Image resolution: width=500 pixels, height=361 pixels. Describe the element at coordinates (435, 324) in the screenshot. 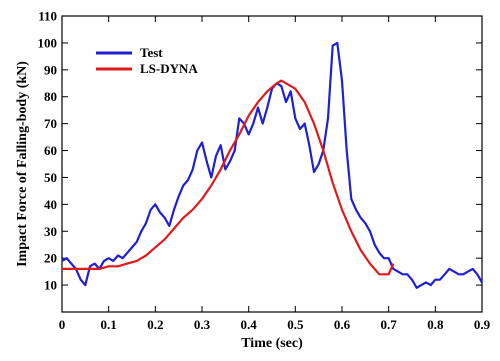

I see `x-tick-label: 0.8` at that location.